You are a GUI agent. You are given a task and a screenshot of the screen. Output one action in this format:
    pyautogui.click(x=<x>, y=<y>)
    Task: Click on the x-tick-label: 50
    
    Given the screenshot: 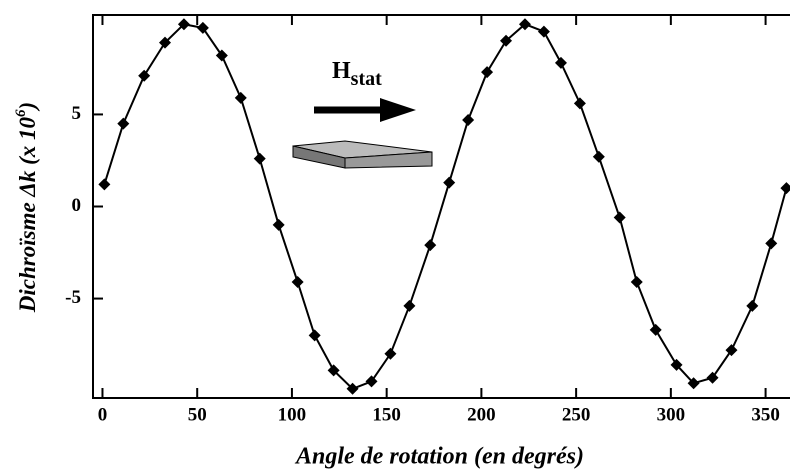 What is the action you would take?
    pyautogui.click(x=197, y=414)
    